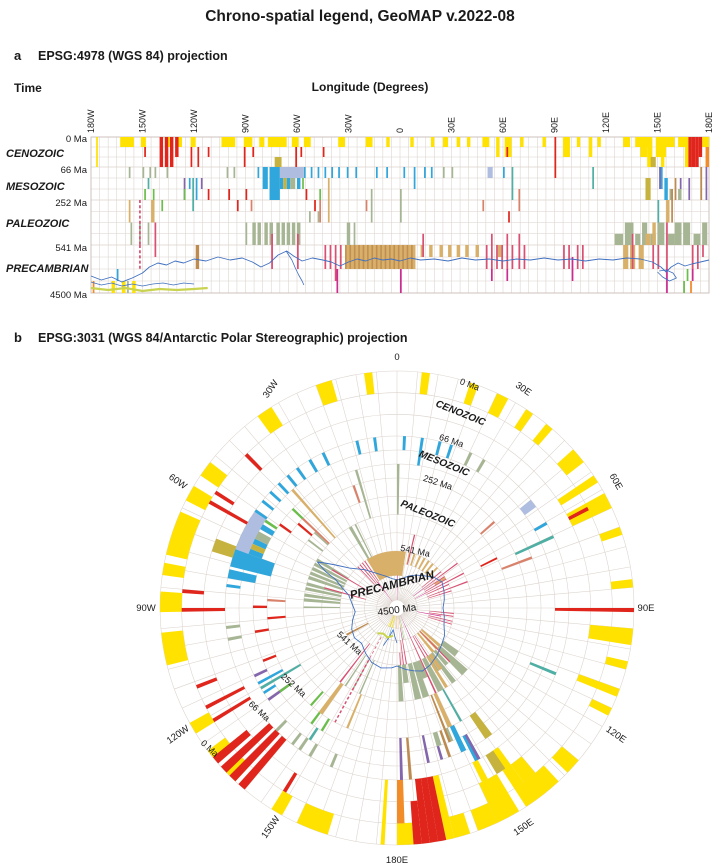 The height and width of the screenshot is (867, 720). I want to click on polar-angle-label: 90W, so click(146, 608).